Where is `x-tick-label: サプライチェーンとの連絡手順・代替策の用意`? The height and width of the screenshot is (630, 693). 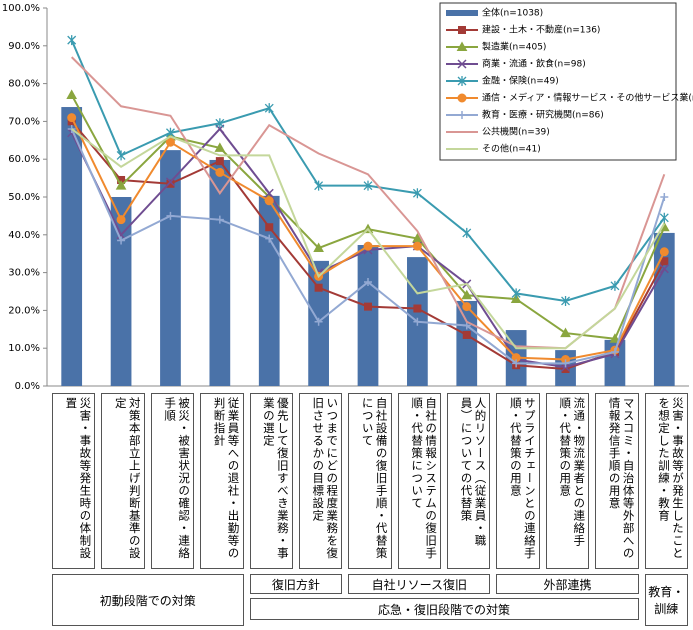
x-tick-label: サプライチェーンとの連絡手順・代替策の用意 is located at coordinates (518, 481).